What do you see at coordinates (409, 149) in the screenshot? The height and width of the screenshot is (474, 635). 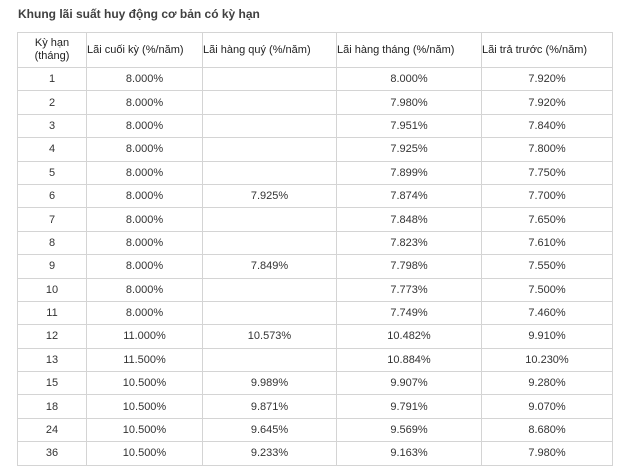 I see `cell-monthly: 7.925%` at bounding box center [409, 149].